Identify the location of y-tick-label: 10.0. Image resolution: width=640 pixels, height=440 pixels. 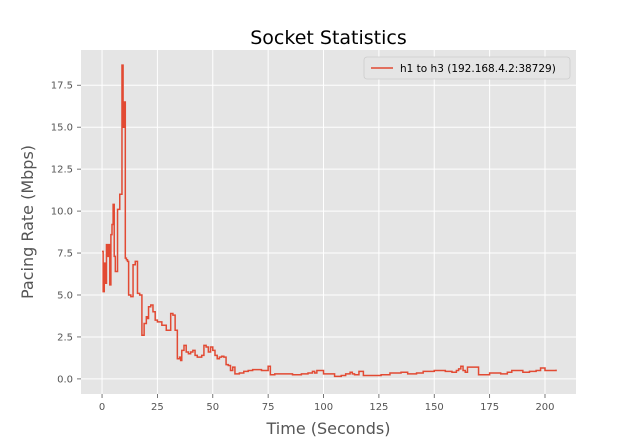
(62, 212).